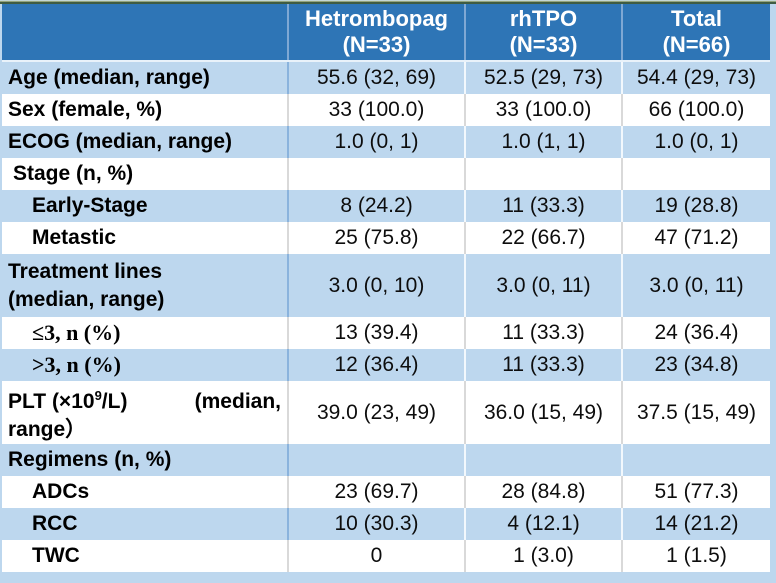  I want to click on row-label: >3, n (%), so click(76, 364).